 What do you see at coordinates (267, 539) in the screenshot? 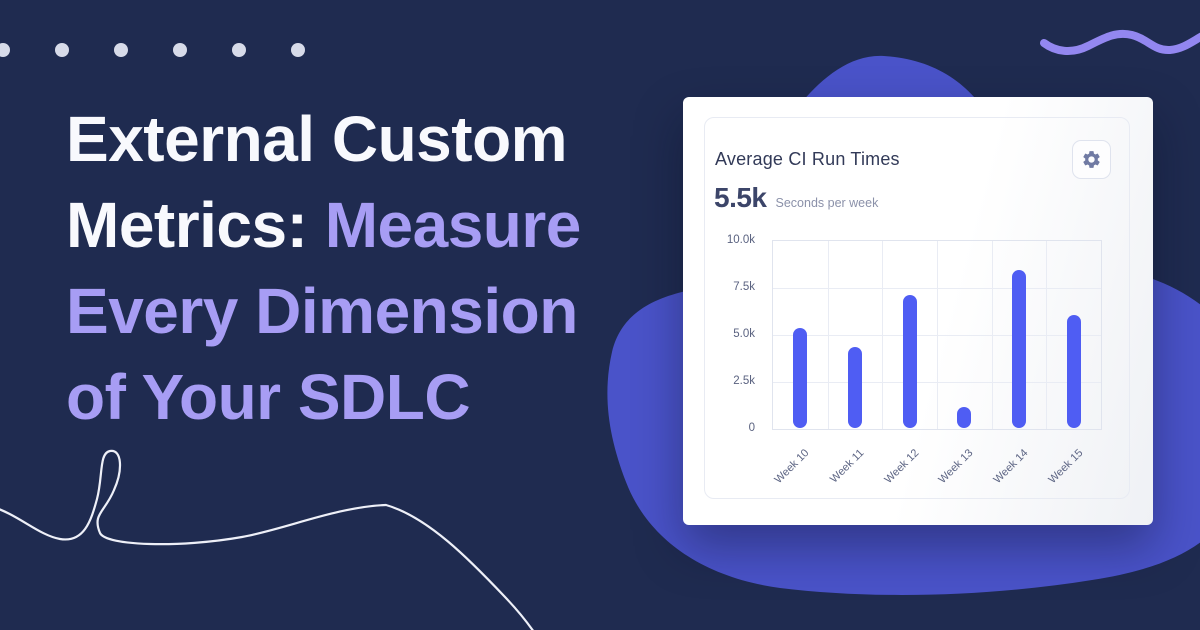
I see `loop-line-icon` at bounding box center [267, 539].